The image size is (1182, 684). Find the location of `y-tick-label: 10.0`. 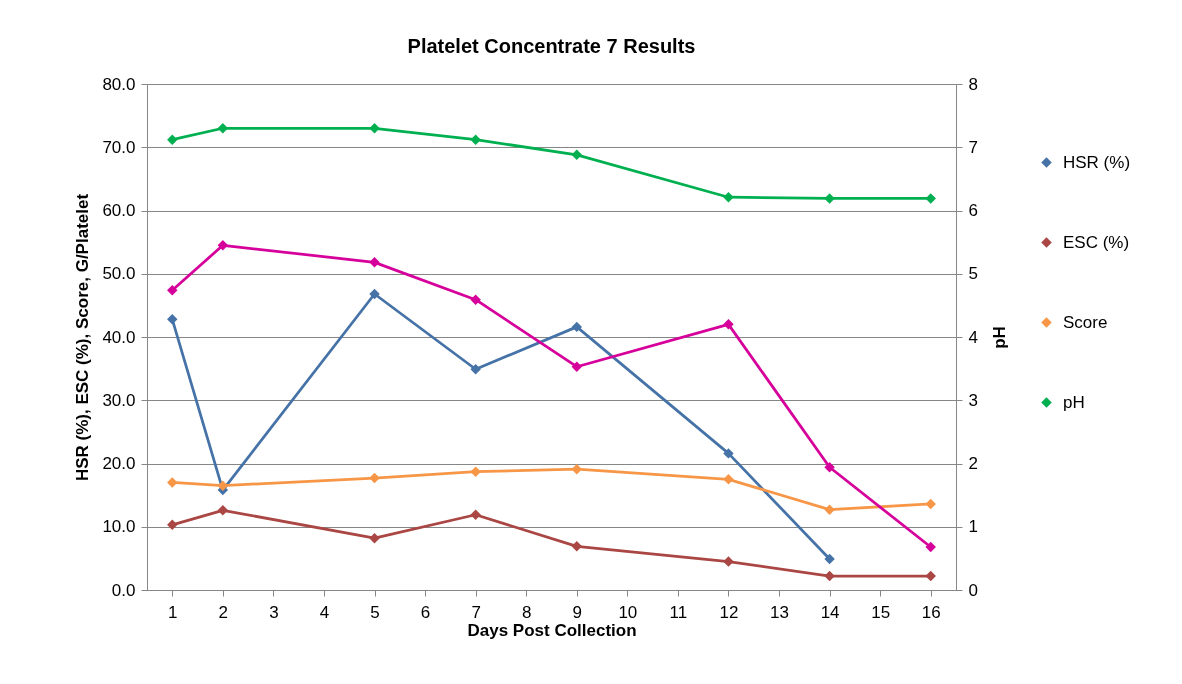

y-tick-label: 10.0 is located at coordinates (119, 527).